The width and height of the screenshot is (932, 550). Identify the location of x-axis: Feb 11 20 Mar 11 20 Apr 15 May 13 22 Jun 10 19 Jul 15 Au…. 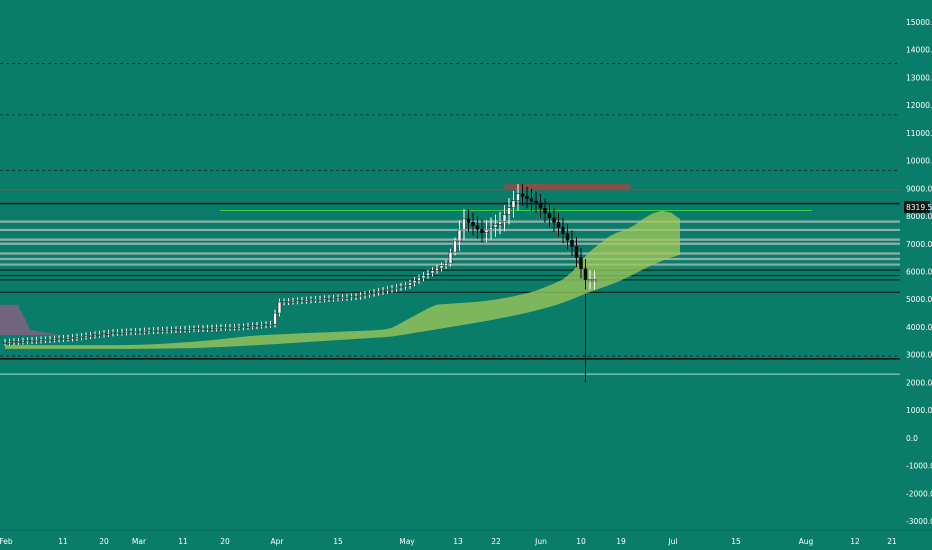
(466, 537).